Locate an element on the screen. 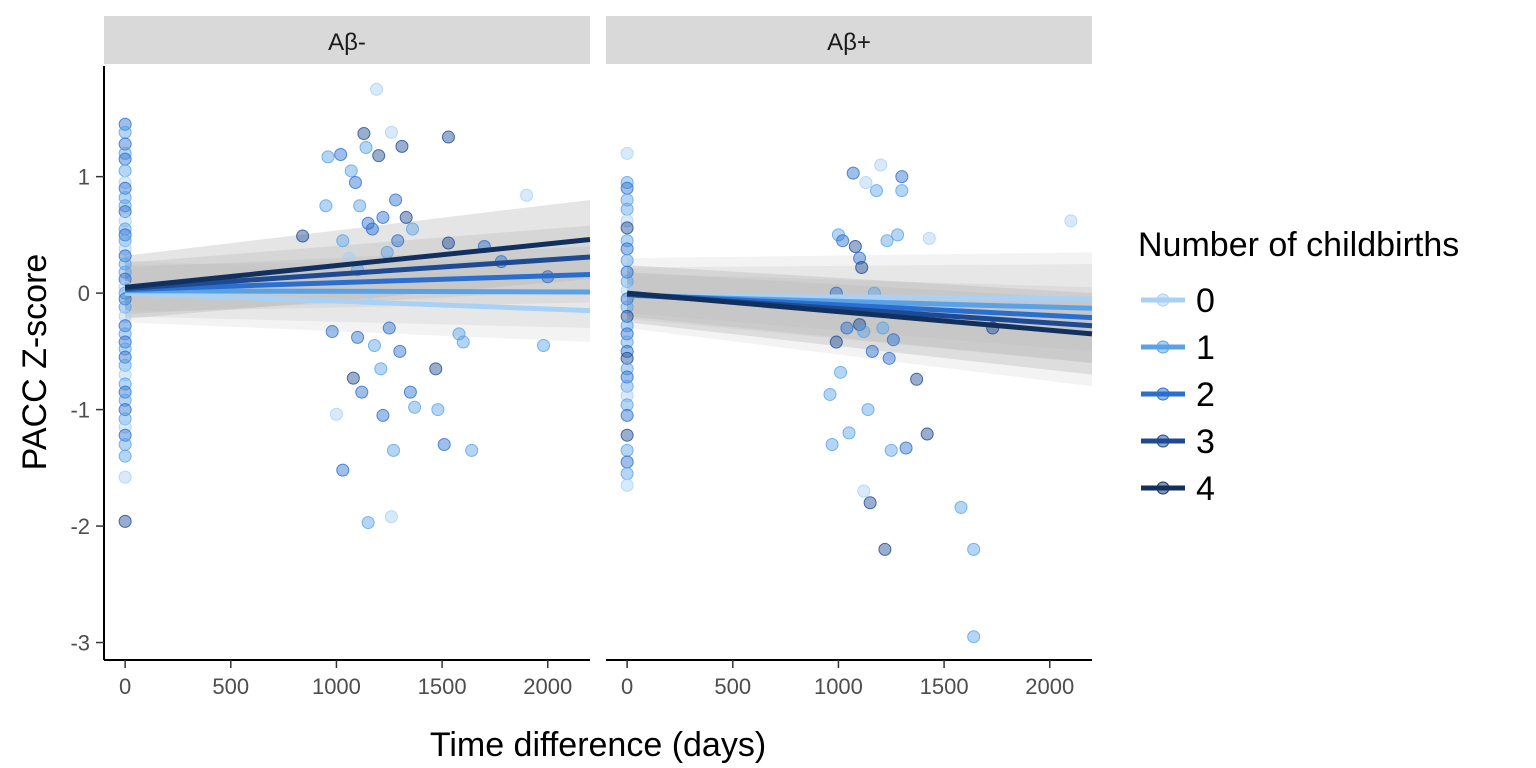 Image resolution: width=1536 pixels, height=768 pixels. legend-entries: 0 1 2 3 4 is located at coordinates (1178, 395).